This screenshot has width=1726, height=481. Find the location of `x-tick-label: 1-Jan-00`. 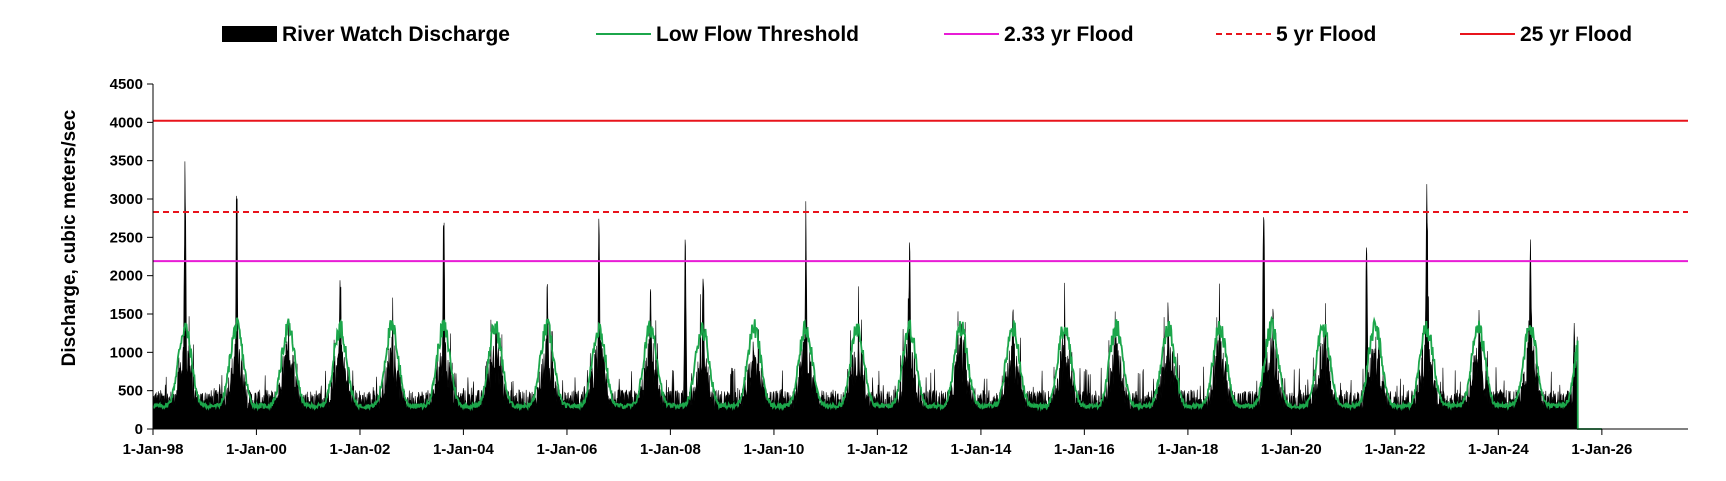

x-tick-label: 1-Jan-00 is located at coordinates (256, 449).